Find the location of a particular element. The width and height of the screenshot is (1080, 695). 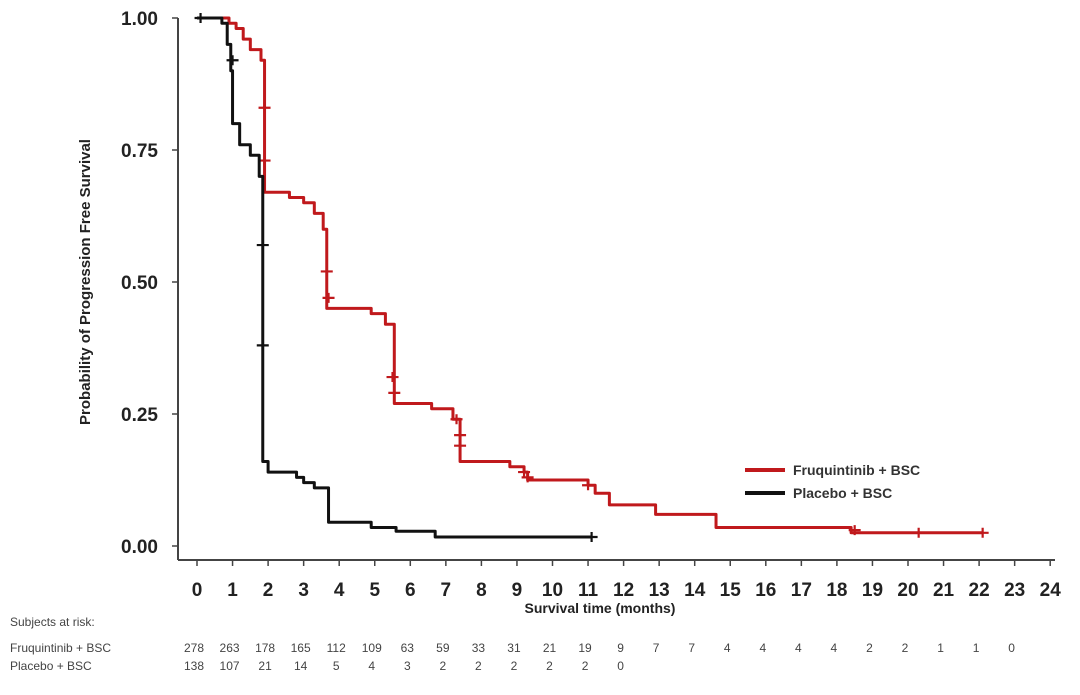

at-risk-heading: Subjects at risk: is located at coordinates (52, 622).